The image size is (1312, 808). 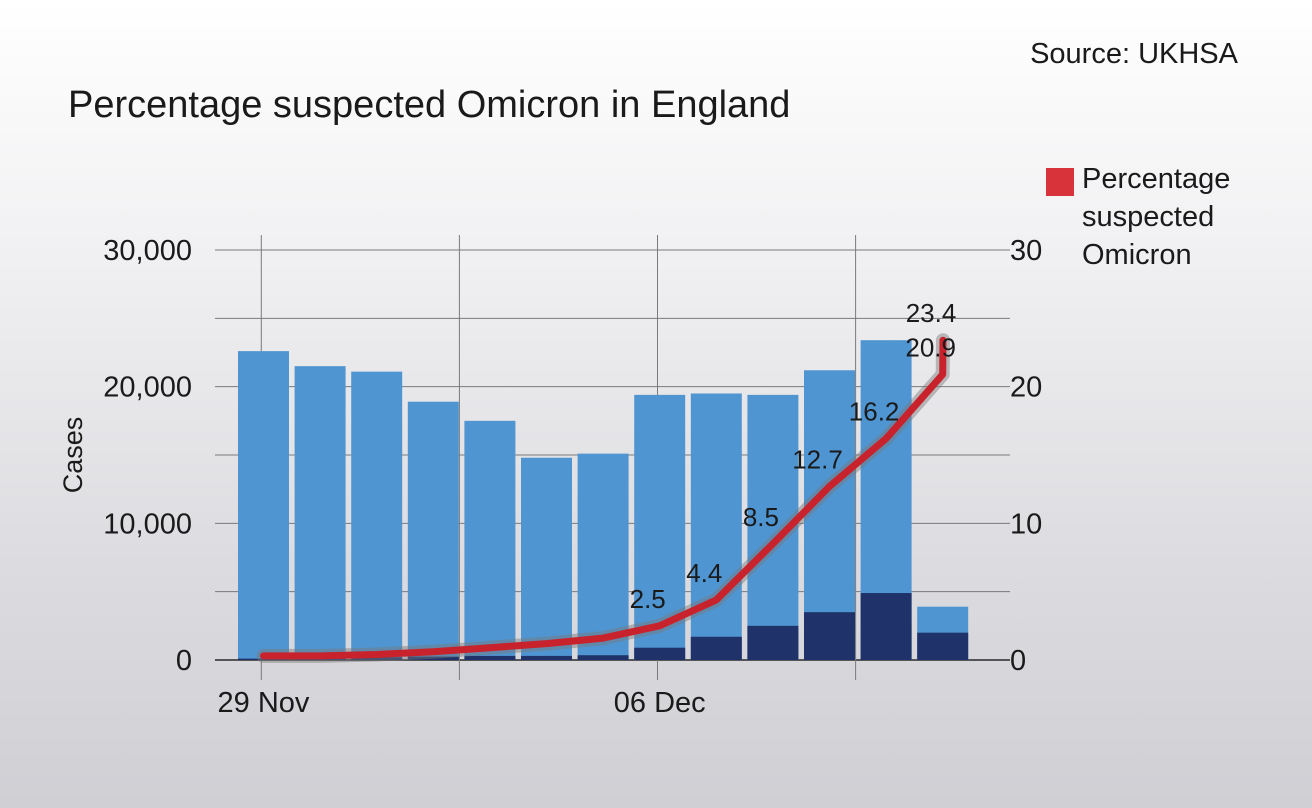 What do you see at coordinates (264, 703) in the screenshot?
I see `x-tick-label: 29 Nov` at bounding box center [264, 703].